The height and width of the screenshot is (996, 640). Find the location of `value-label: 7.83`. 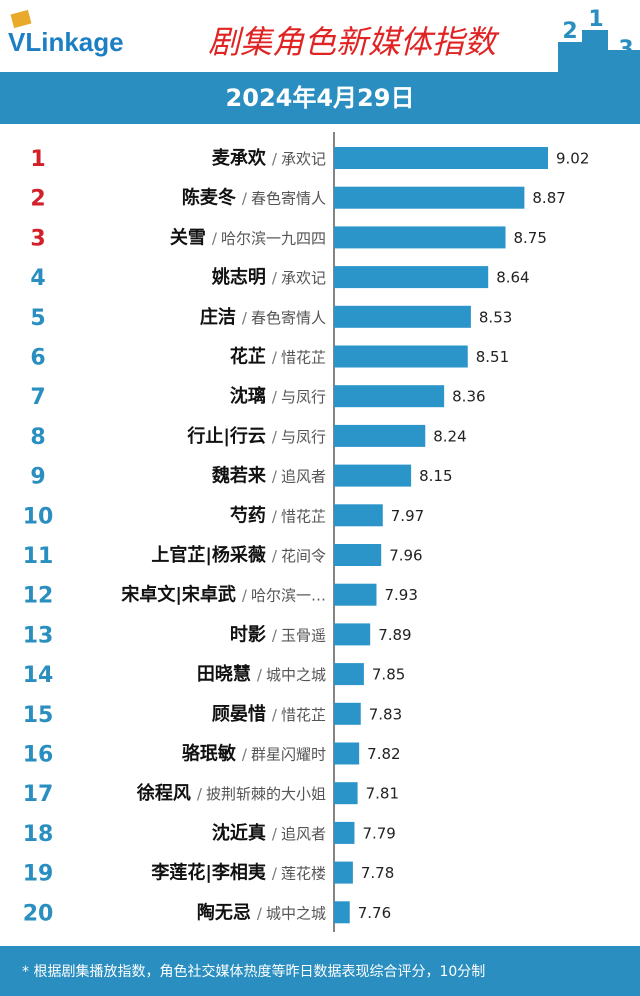

value-label: 7.83 is located at coordinates (385, 714).